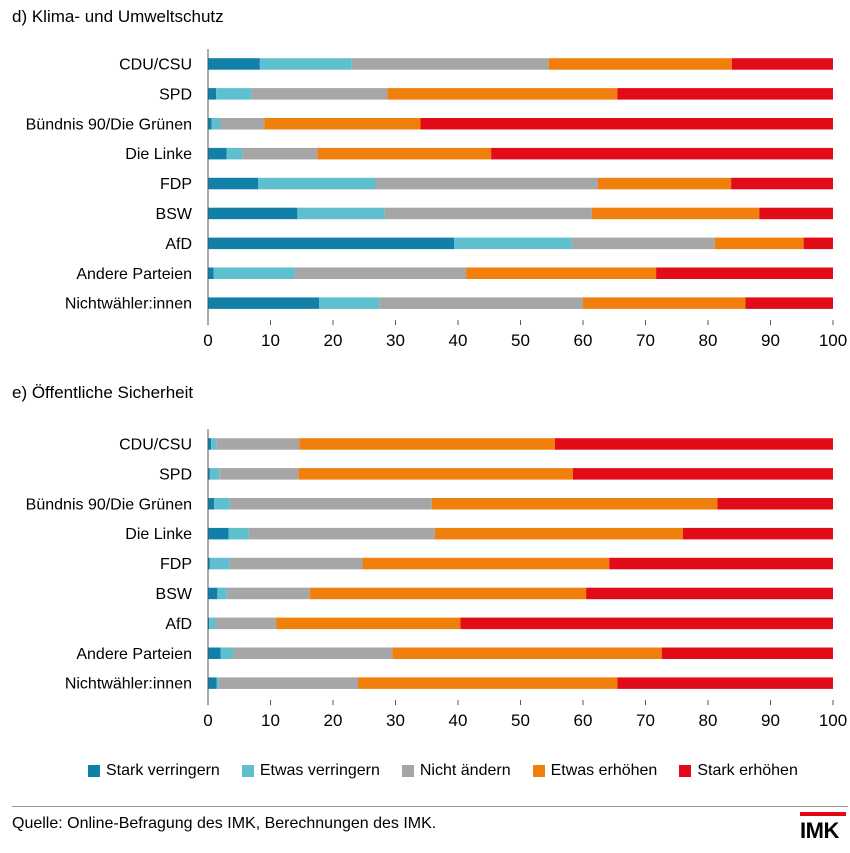  Describe the element at coordinates (319, 770) in the screenshot. I see `legend-label: Etwas verringern` at that location.